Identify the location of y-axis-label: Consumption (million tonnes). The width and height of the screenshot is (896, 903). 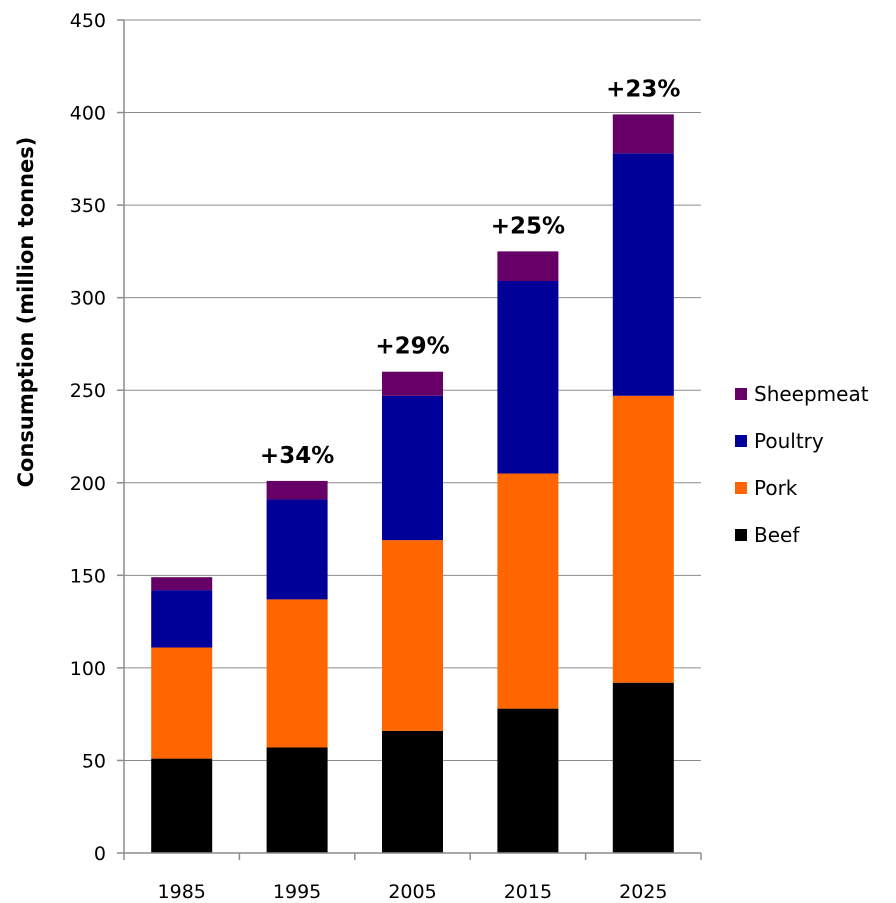
(26, 312).